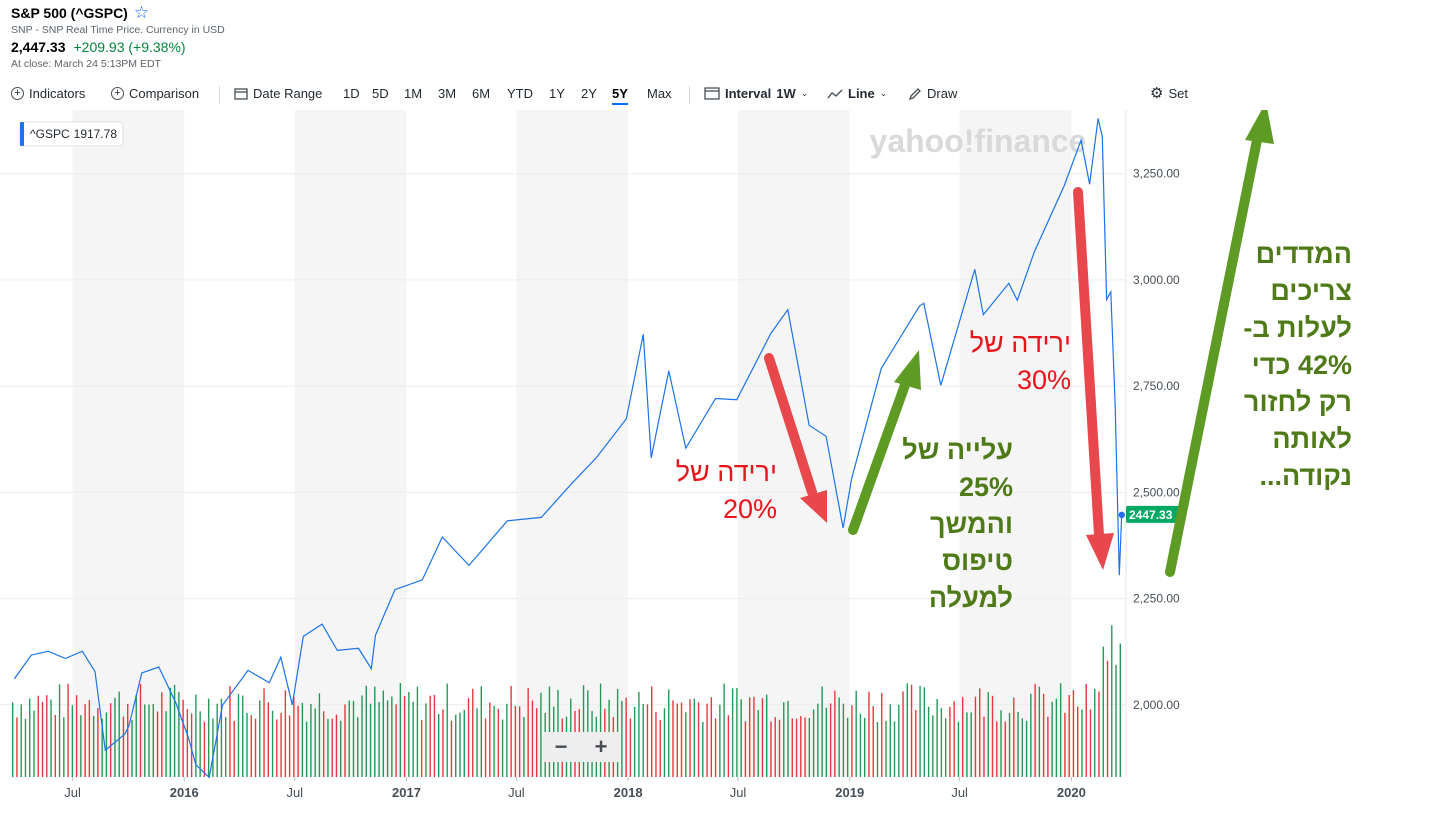 The image size is (1432, 814). I want to click on svg-text: 2447.33, so click(1151, 515).